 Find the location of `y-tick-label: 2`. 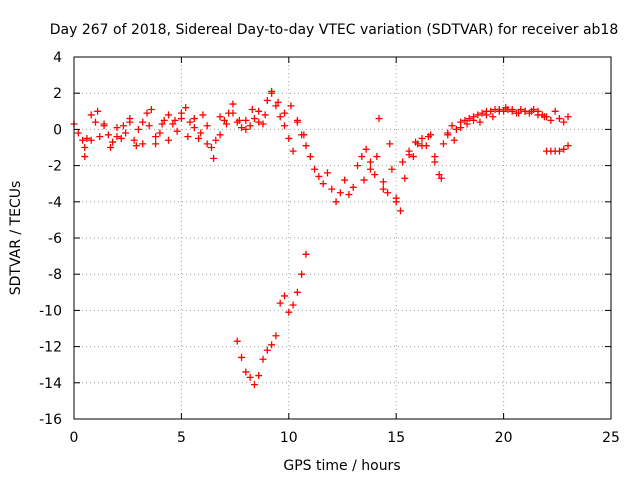

y-tick-label: 2 is located at coordinates (57, 94).